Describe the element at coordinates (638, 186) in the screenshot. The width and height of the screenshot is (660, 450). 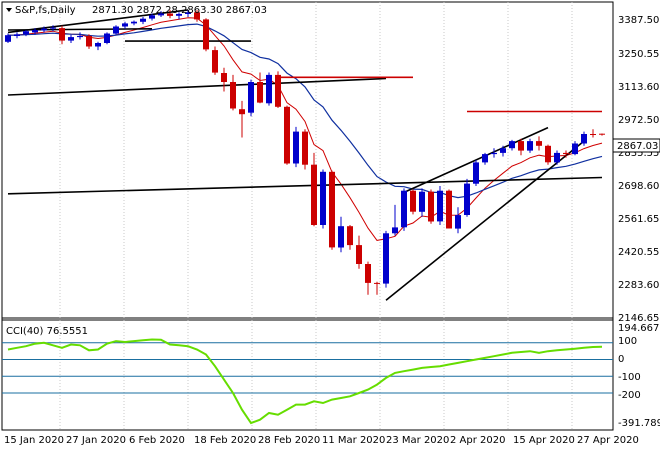
I see `price-tick: 2698.60` at that location.